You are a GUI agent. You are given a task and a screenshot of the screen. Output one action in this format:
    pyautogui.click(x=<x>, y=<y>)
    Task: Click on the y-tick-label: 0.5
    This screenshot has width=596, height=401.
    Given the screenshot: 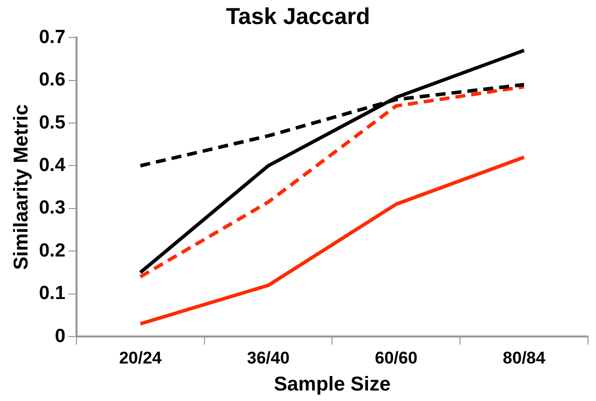 What is the action you would take?
    pyautogui.click(x=52, y=123)
    